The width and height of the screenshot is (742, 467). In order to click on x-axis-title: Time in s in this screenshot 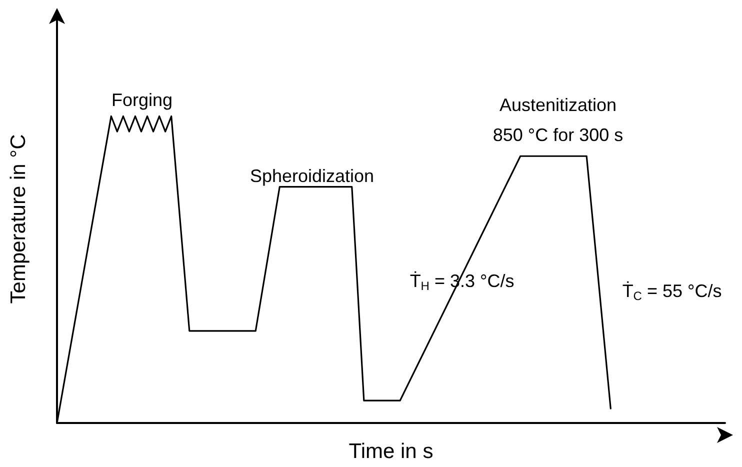, I will do `click(391, 451)`.